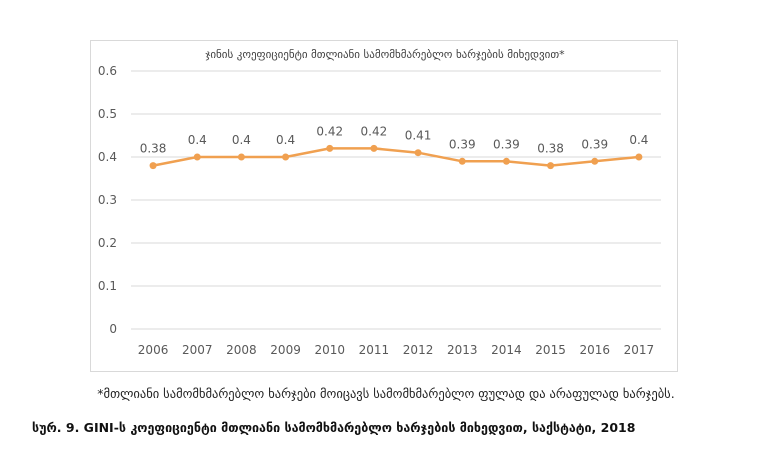 This screenshot has width=772, height=454. I want to click on y-tick-label: 0.2, so click(107, 243).